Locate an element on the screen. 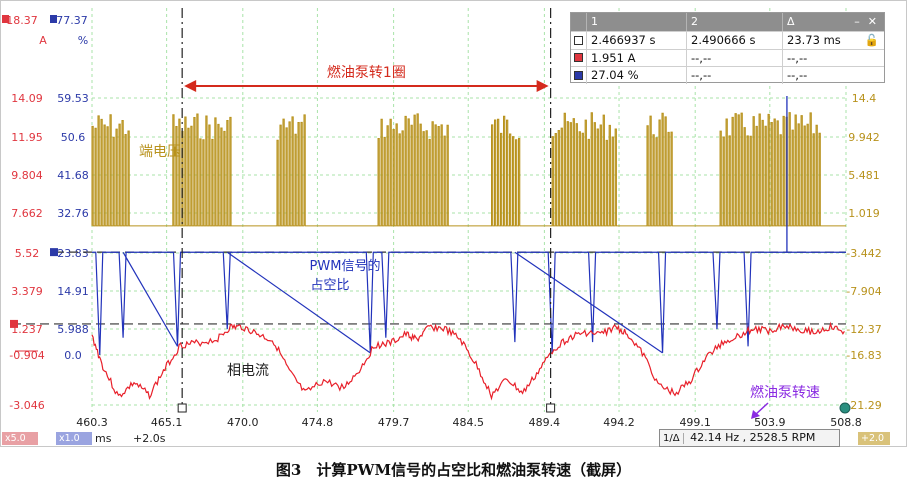 The height and width of the screenshot is (488, 907). duty-annotation-line1: PWM信号的 is located at coordinates (345, 266).